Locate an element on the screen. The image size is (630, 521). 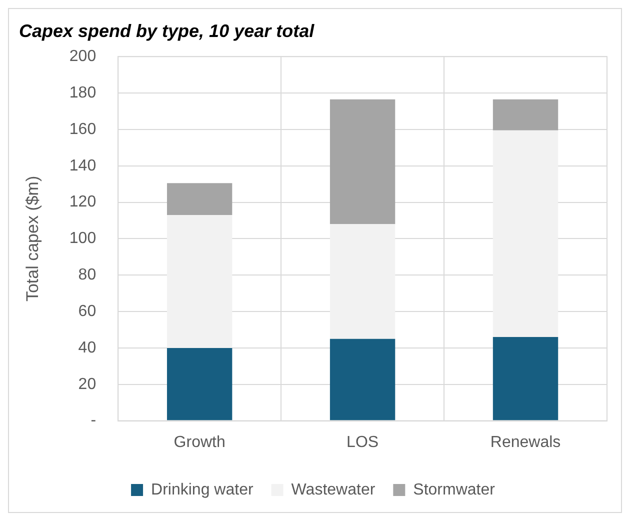
legend-label: Stormwater is located at coordinates (454, 489).